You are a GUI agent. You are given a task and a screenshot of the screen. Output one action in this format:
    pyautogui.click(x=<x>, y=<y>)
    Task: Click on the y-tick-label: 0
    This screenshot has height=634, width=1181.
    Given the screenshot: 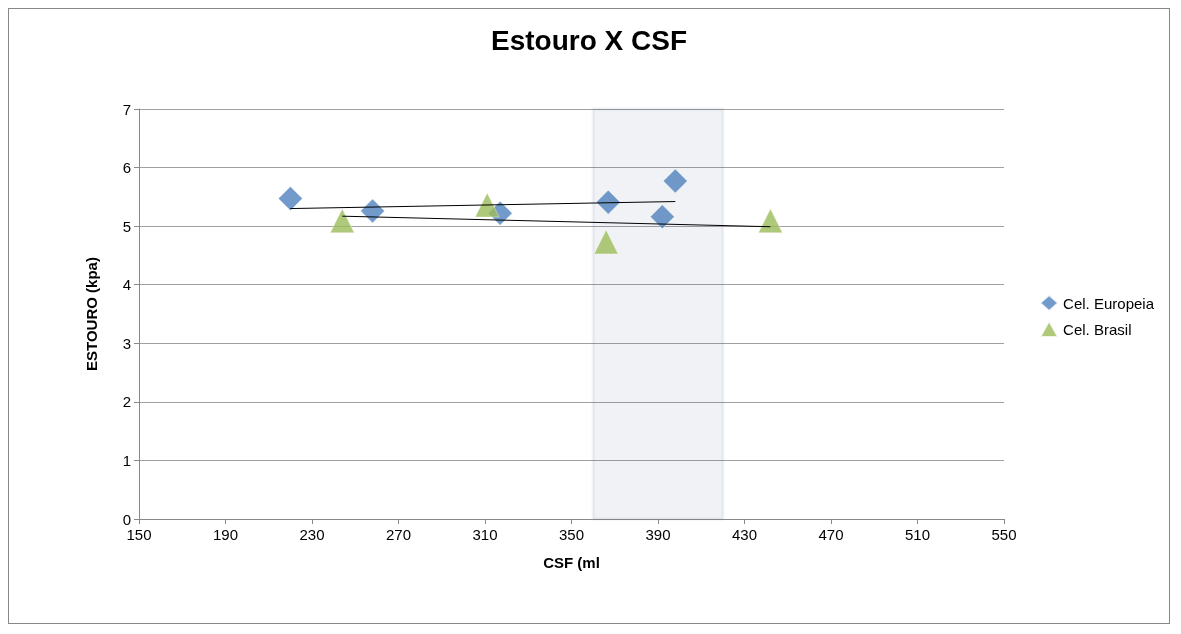 What is the action you would take?
    pyautogui.click(x=126, y=519)
    